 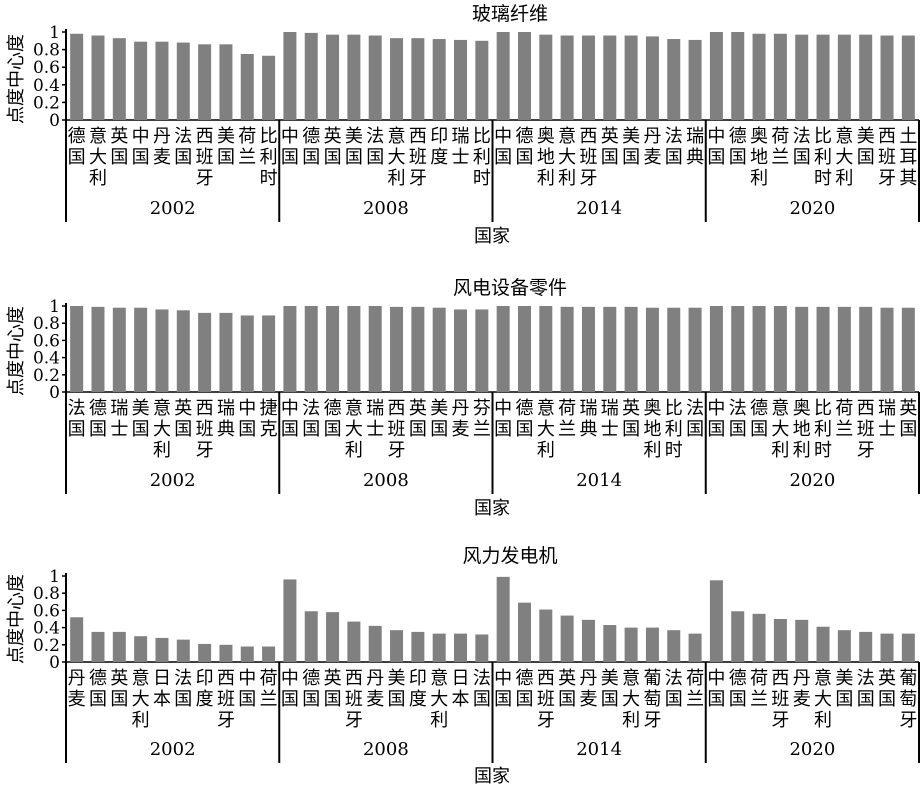 What do you see at coordinates (173, 480) in the screenshot?
I see `year-label: 2002` at bounding box center [173, 480].